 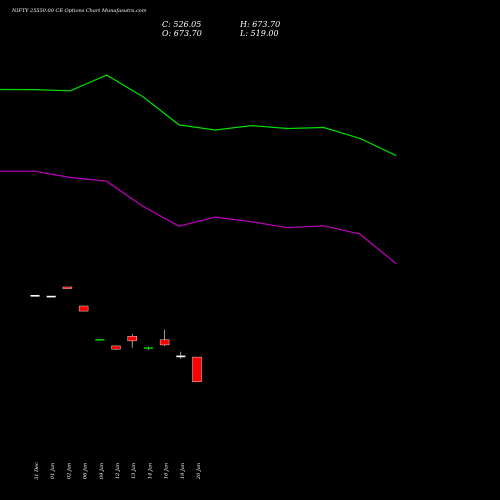 I want to click on date-tick-label: 19 Jan, so click(x=183, y=471).